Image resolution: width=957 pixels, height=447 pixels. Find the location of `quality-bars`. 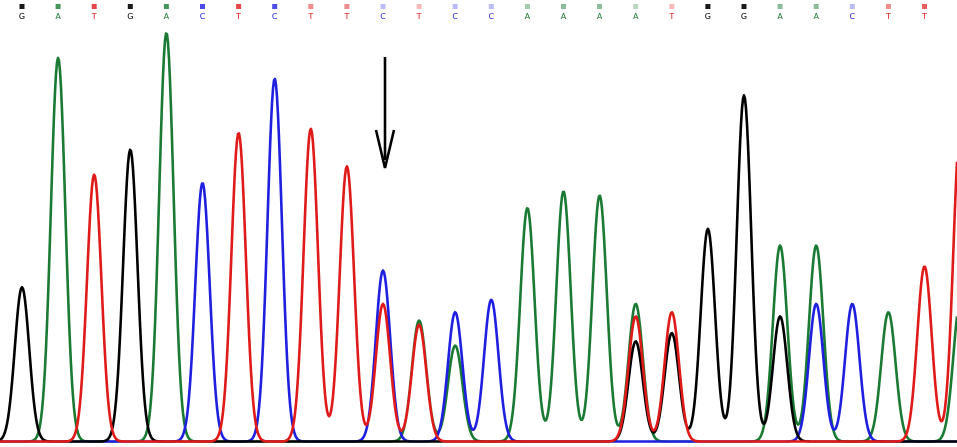

quality-bars is located at coordinates (473, 6).